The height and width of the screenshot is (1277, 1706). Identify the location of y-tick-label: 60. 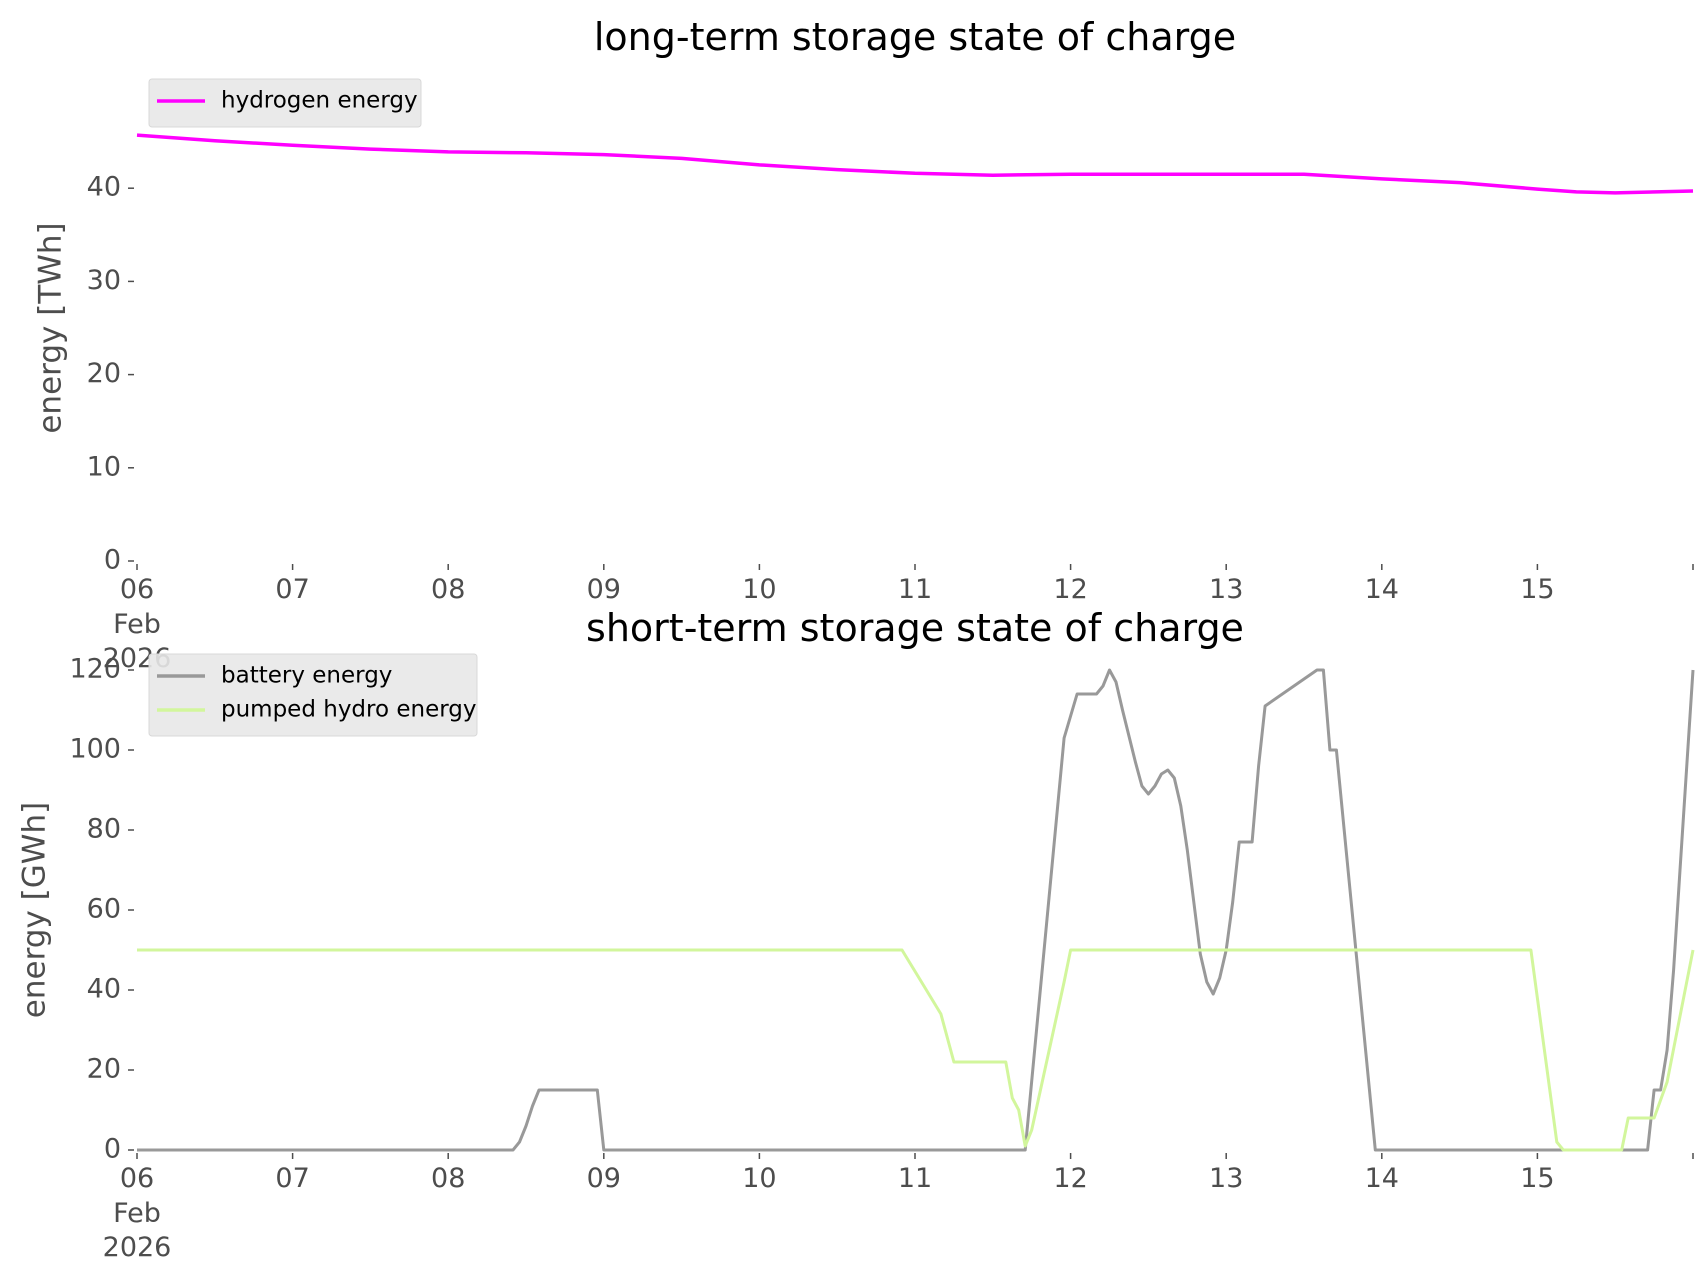
(104, 909).